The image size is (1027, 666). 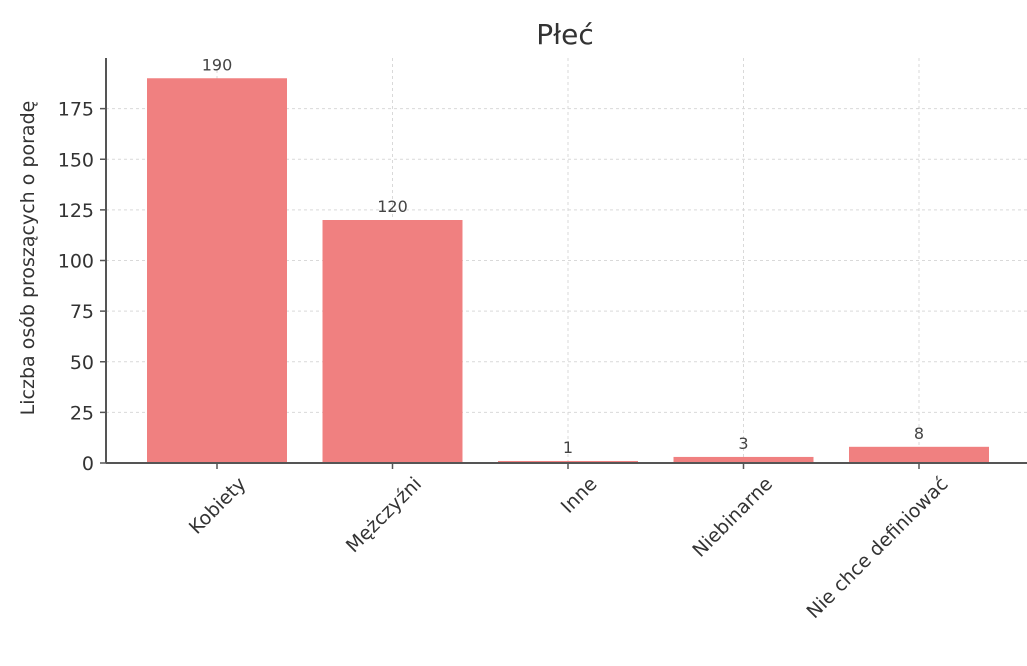 I want to click on chart-title: Płeć, so click(x=564, y=34).